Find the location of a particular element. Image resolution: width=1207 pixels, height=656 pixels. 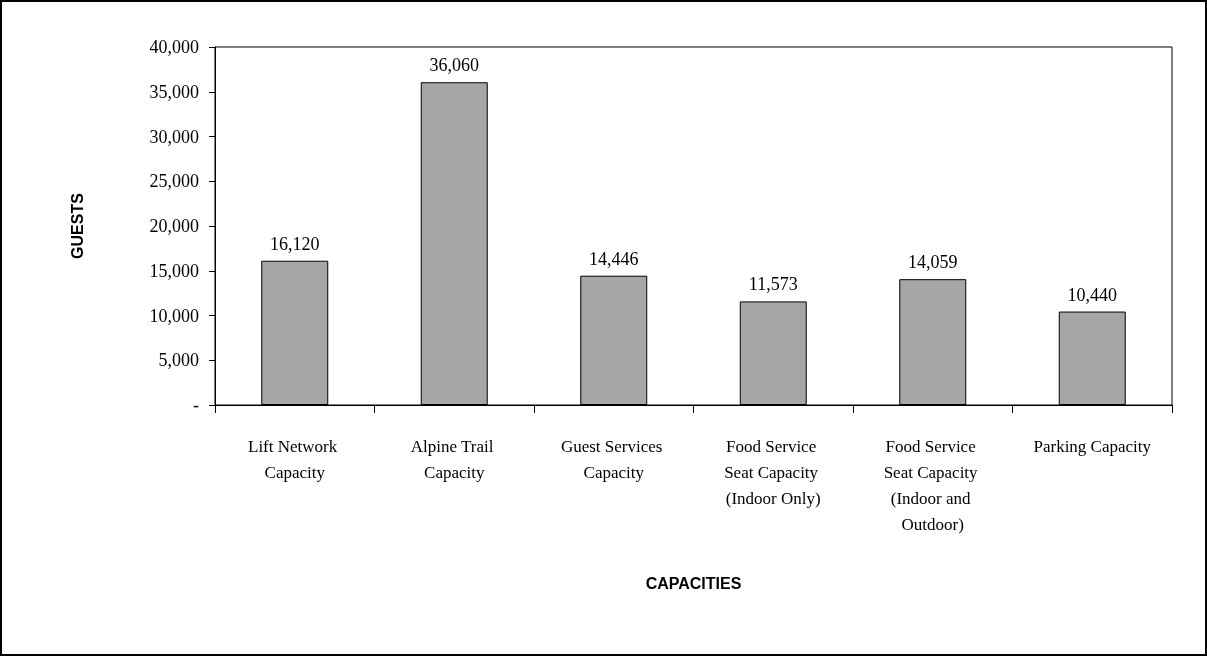

data-label: 16,120 is located at coordinates (295, 243).